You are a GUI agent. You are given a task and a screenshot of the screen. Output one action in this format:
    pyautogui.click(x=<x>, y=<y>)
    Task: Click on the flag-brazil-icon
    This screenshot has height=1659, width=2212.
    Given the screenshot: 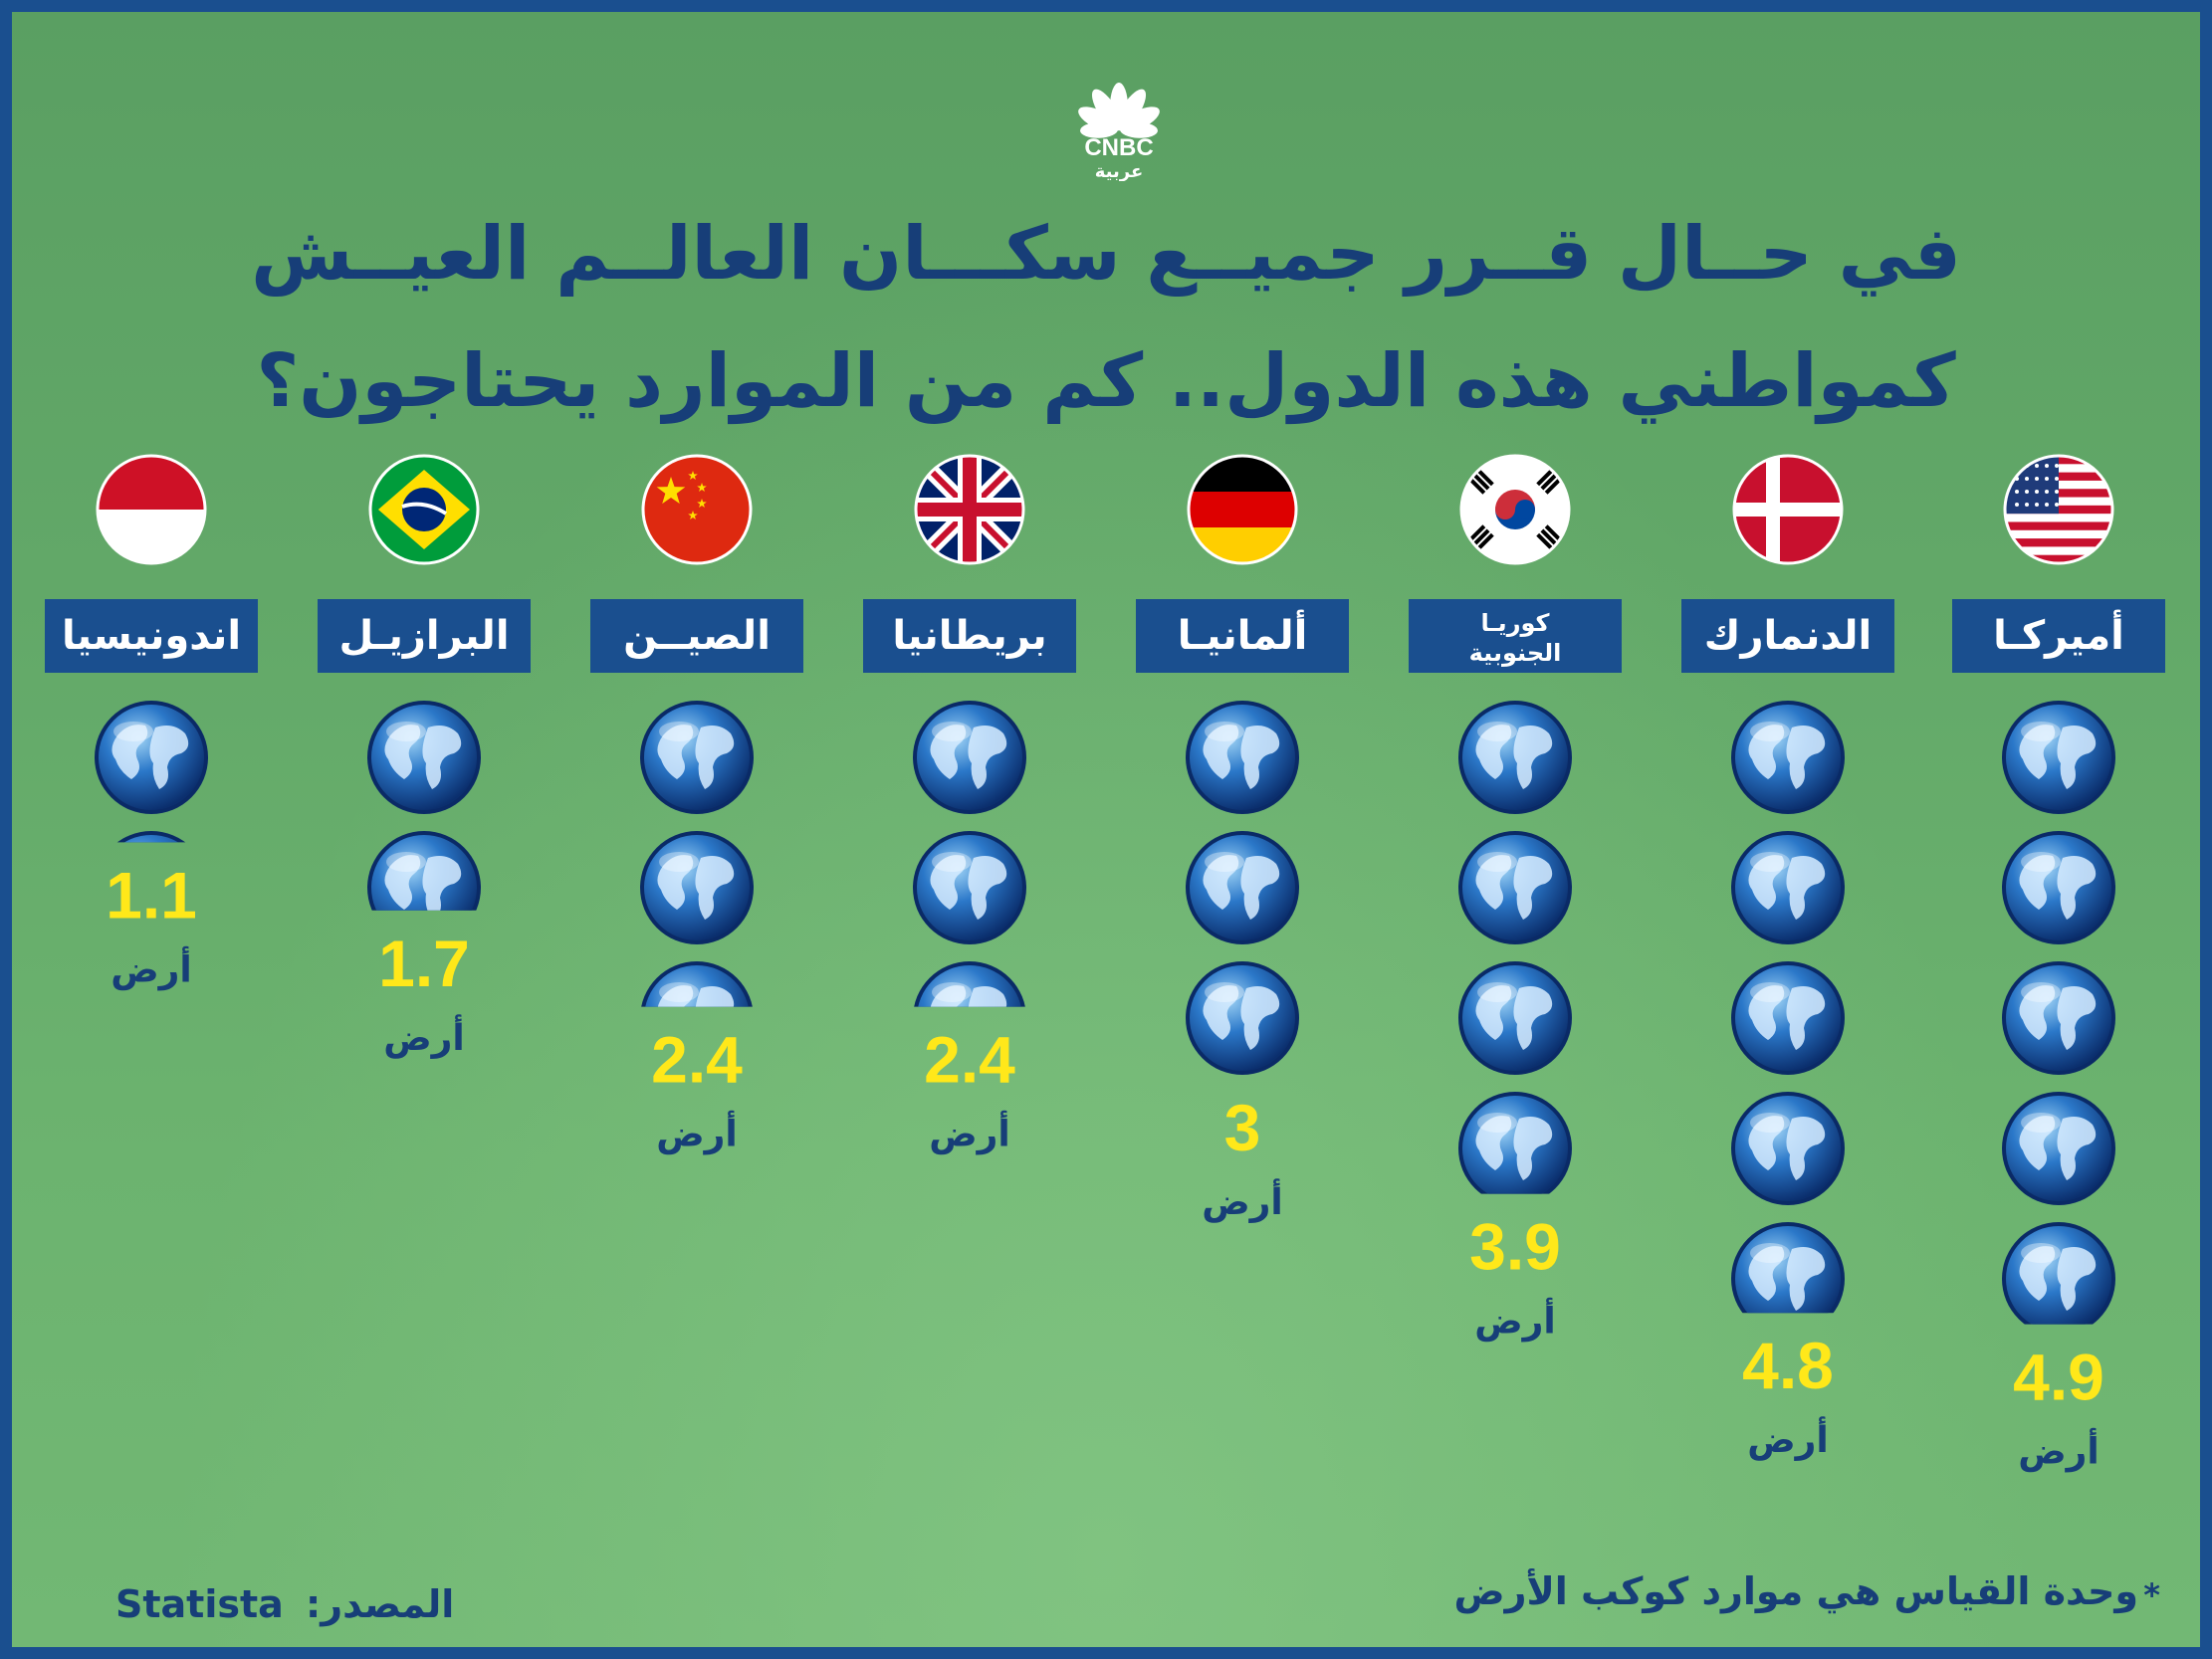 What is the action you would take?
    pyautogui.click(x=424, y=509)
    